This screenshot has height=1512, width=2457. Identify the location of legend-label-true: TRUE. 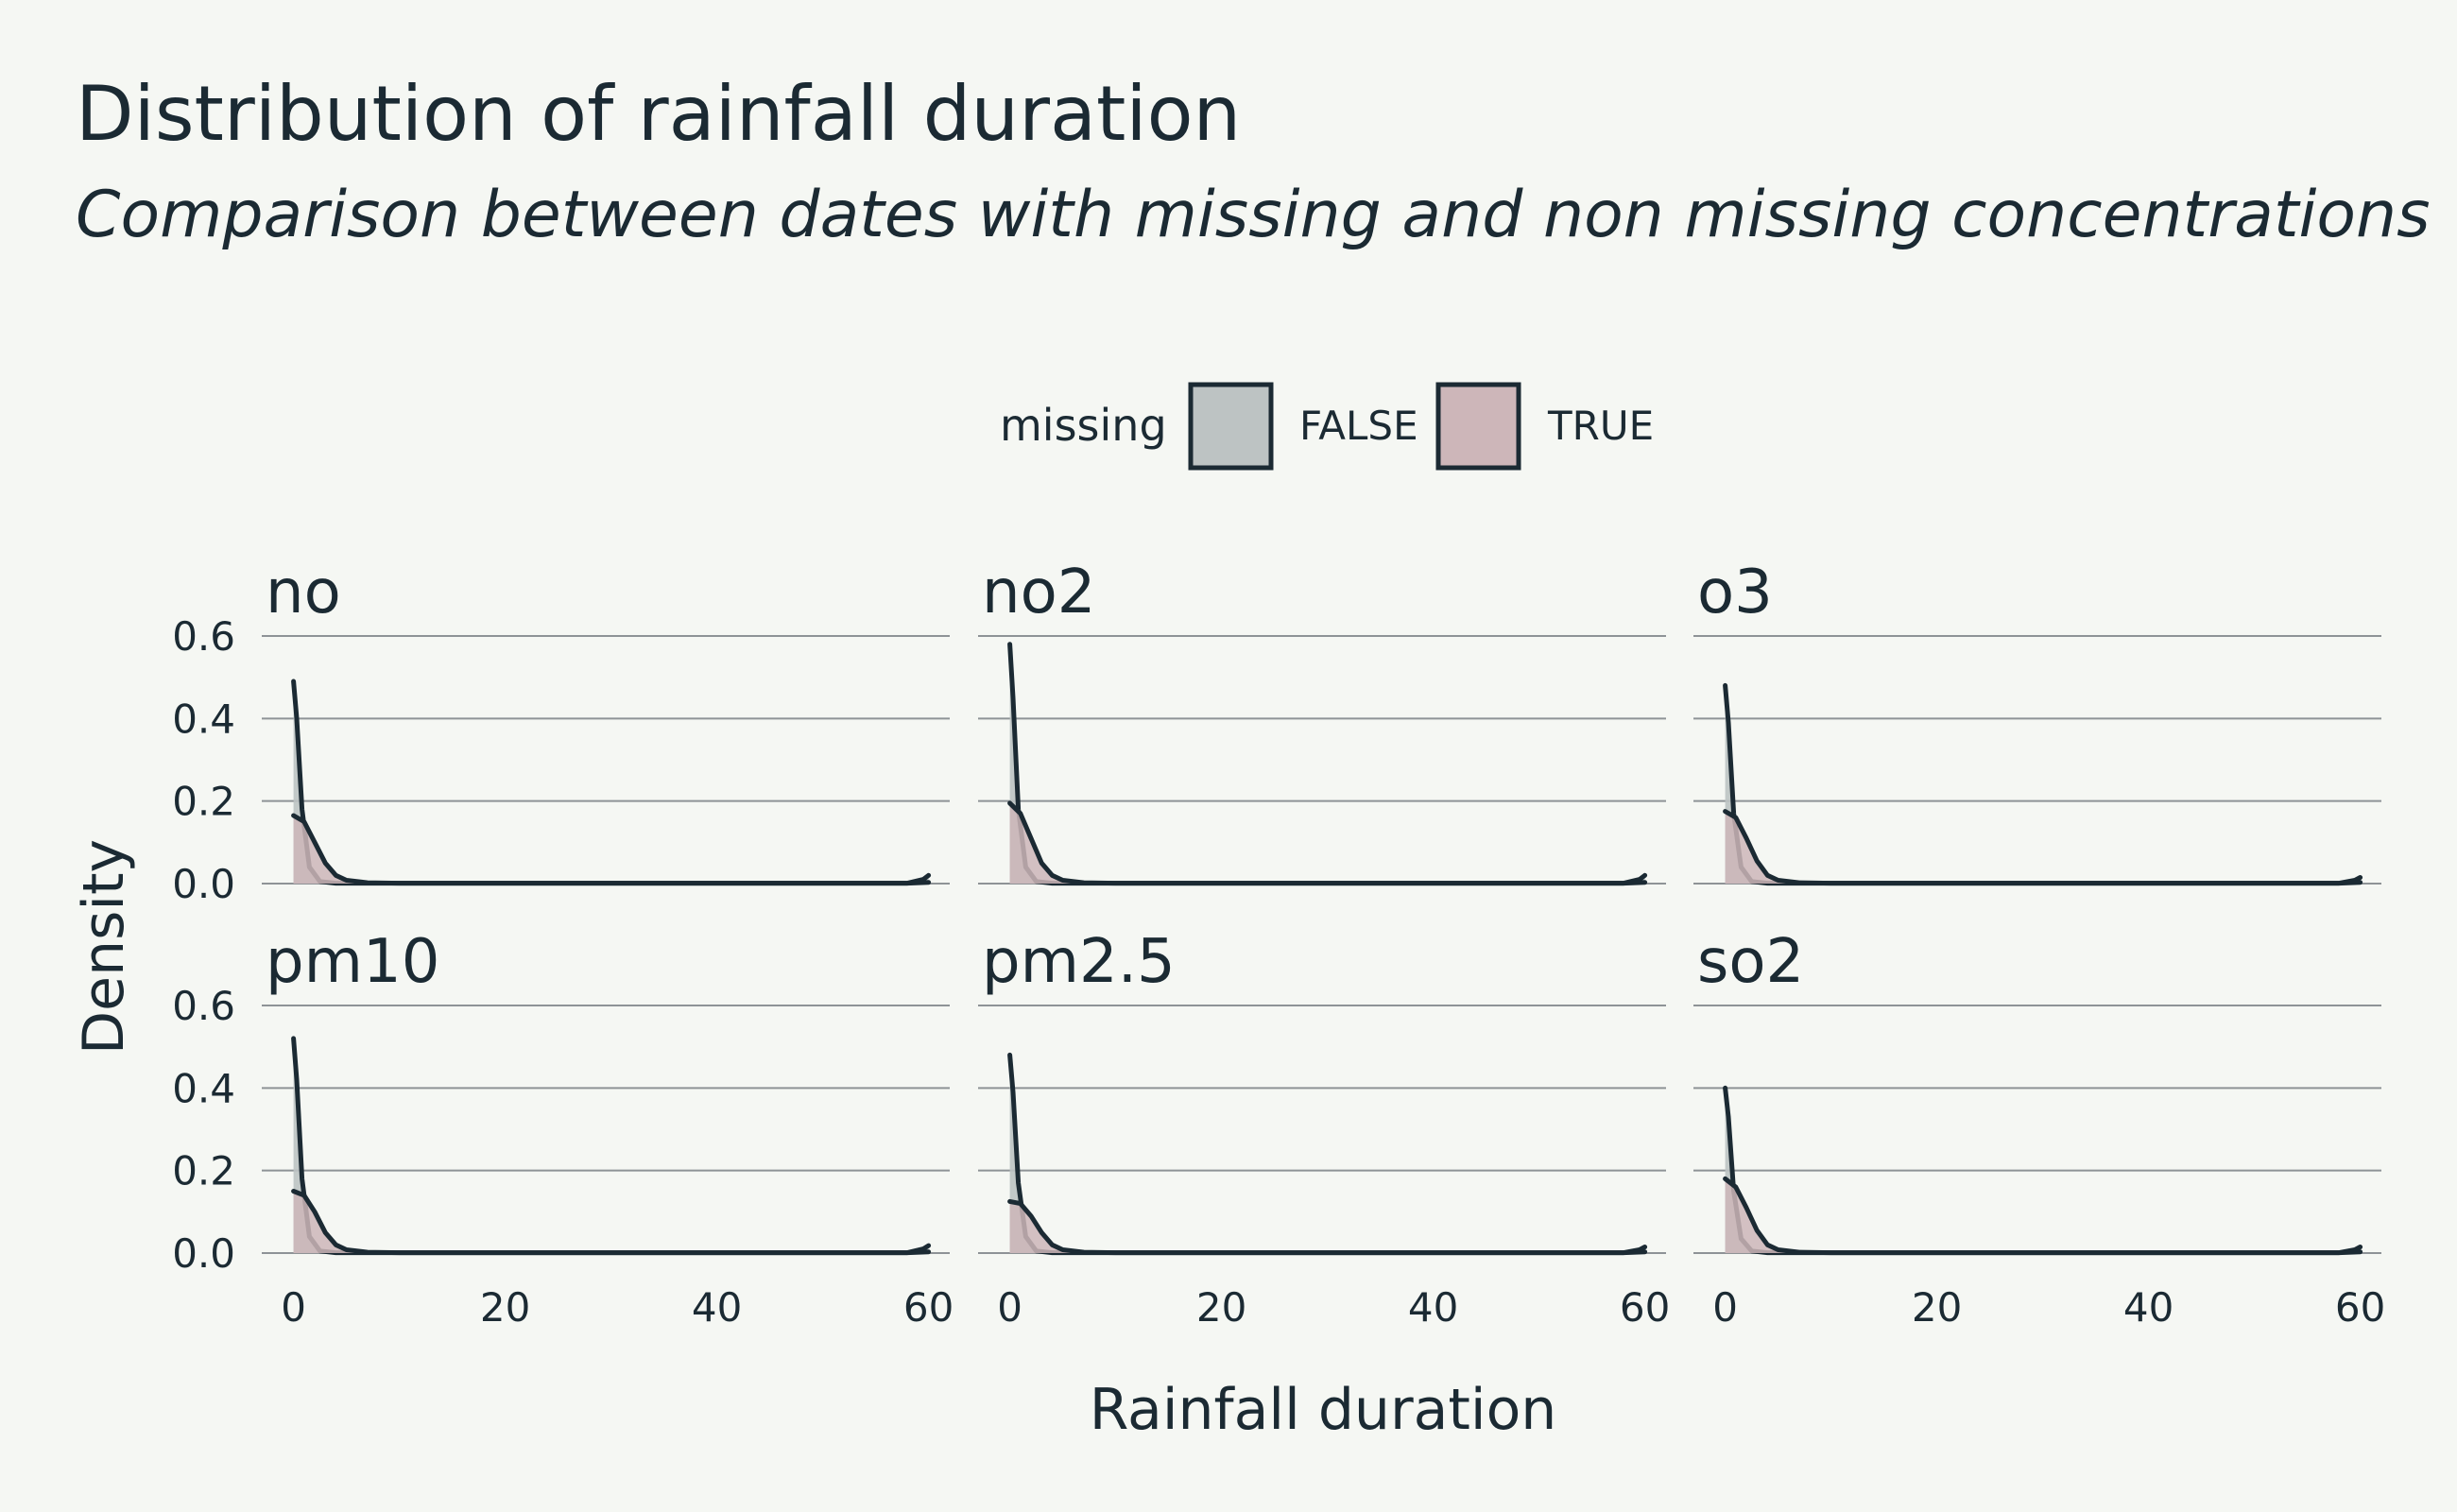
(1600, 426).